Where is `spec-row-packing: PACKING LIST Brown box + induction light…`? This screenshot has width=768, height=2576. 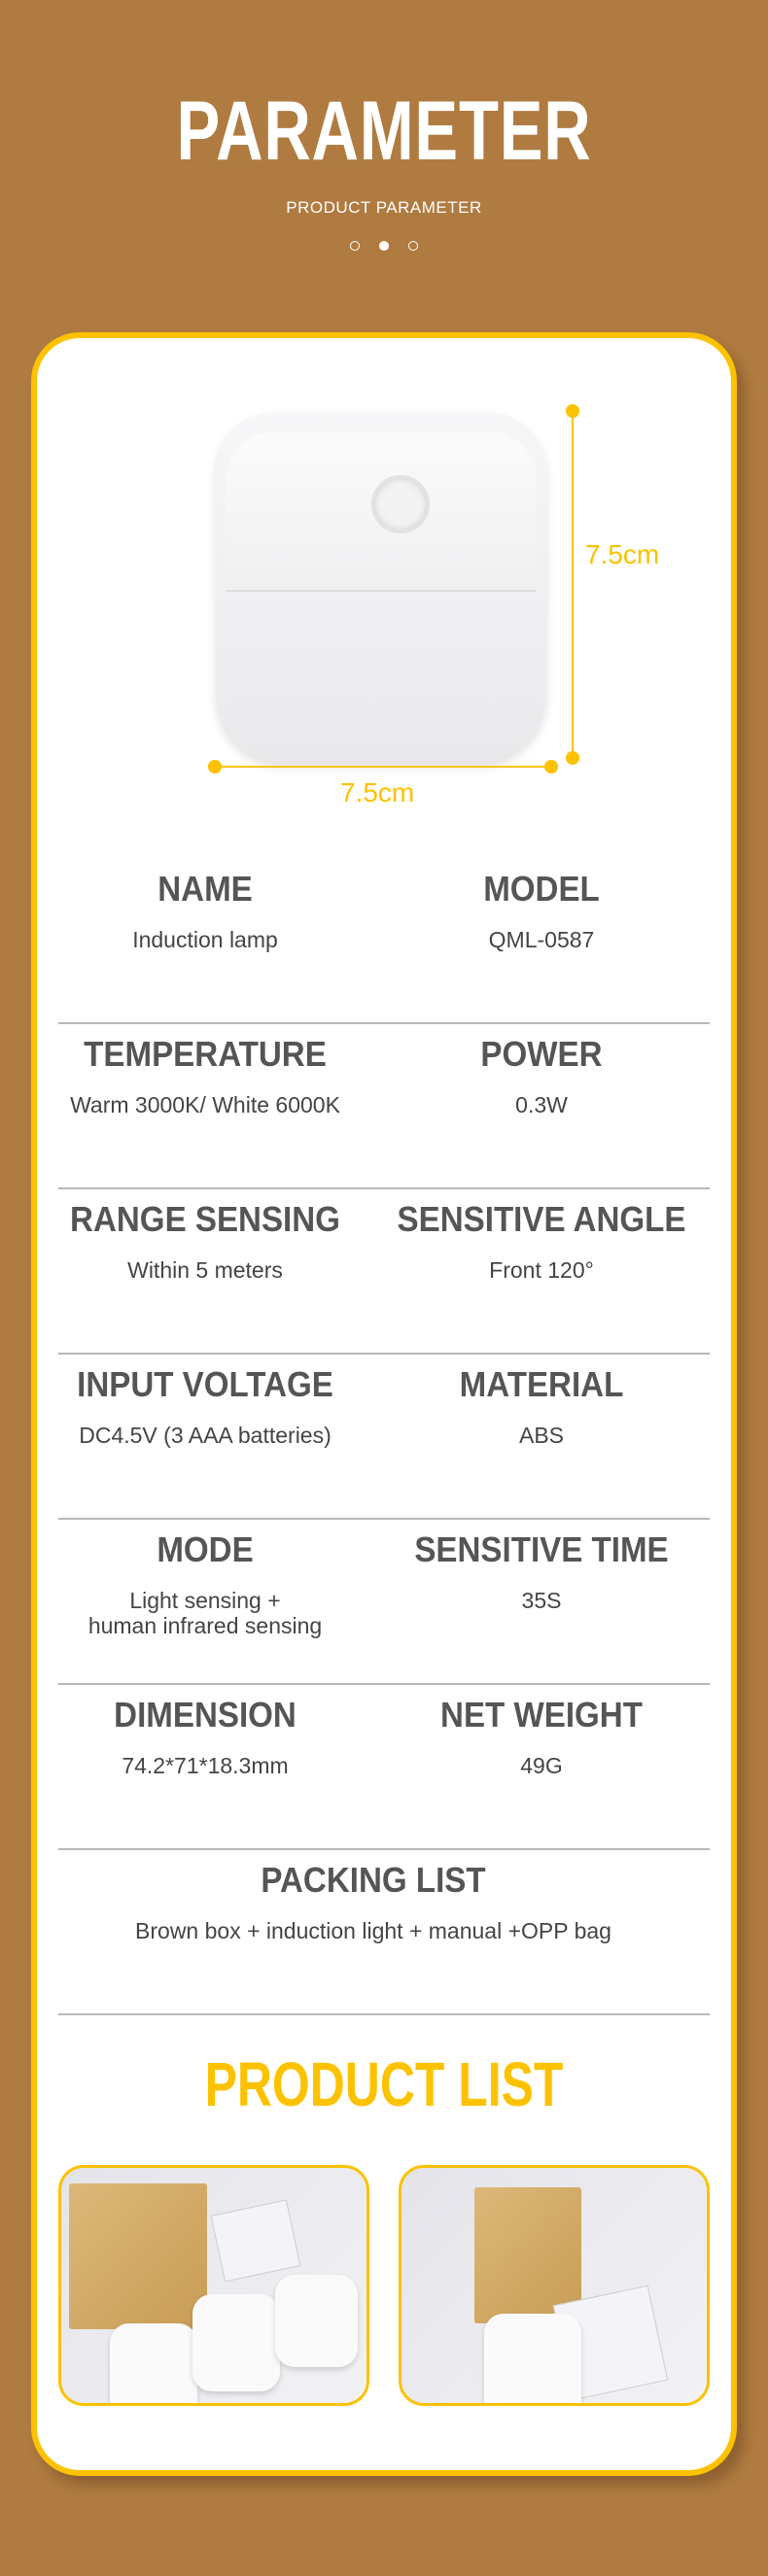
spec-row-packing: PACKING LIST Brown box + induction light… is located at coordinates (373, 1932).